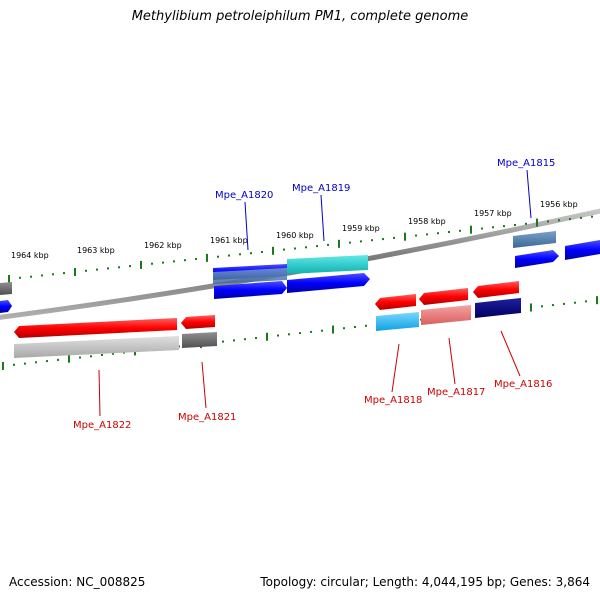 This screenshot has width=600, height=600. Describe the element at coordinates (300, 249) in the screenshot. I see `scale-ticks-top` at that location.